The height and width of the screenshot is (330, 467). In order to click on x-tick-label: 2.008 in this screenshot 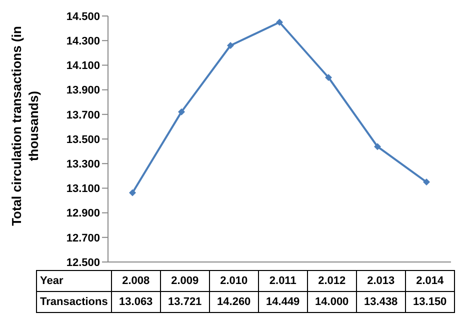, I will do `click(135, 281)`.